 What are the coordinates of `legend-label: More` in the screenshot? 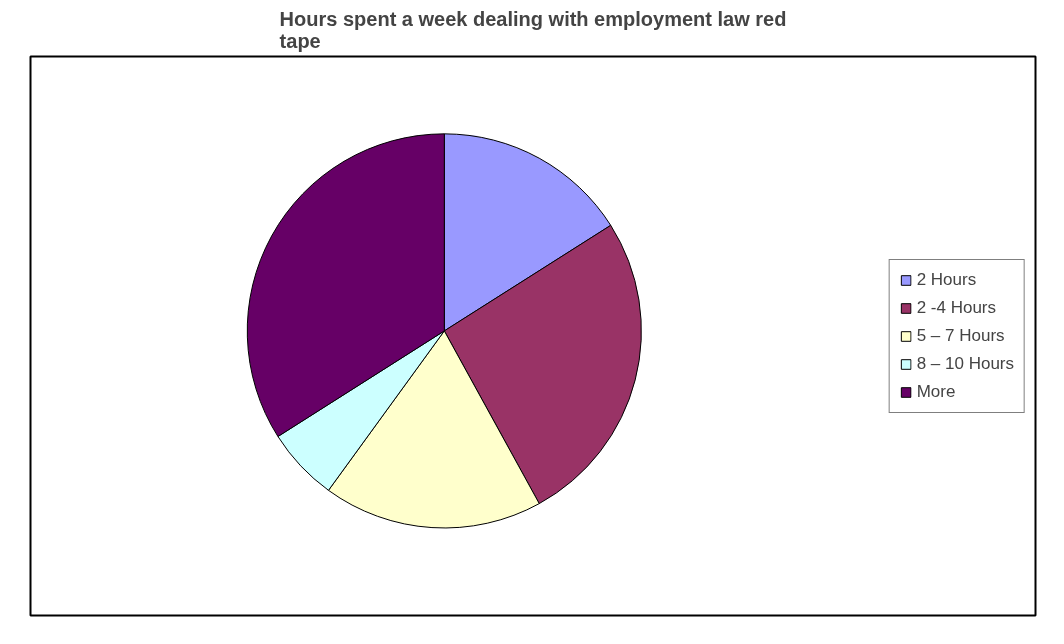 It's located at (936, 391).